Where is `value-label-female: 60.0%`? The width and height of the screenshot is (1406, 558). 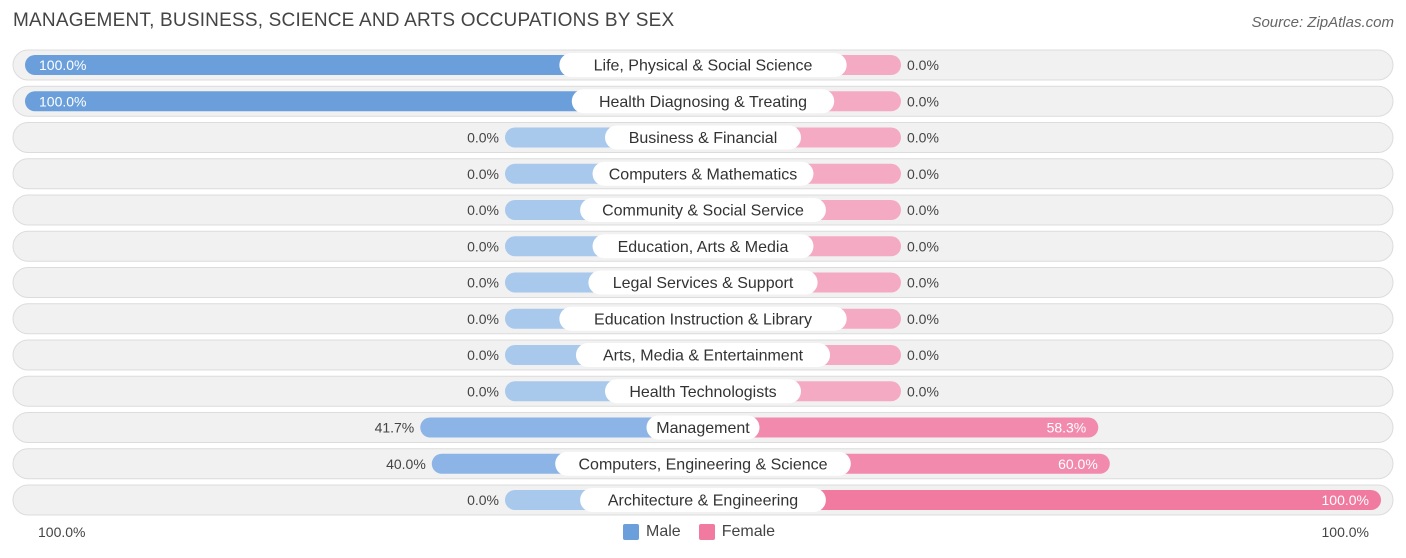 value-label-female: 60.0% is located at coordinates (1078, 464).